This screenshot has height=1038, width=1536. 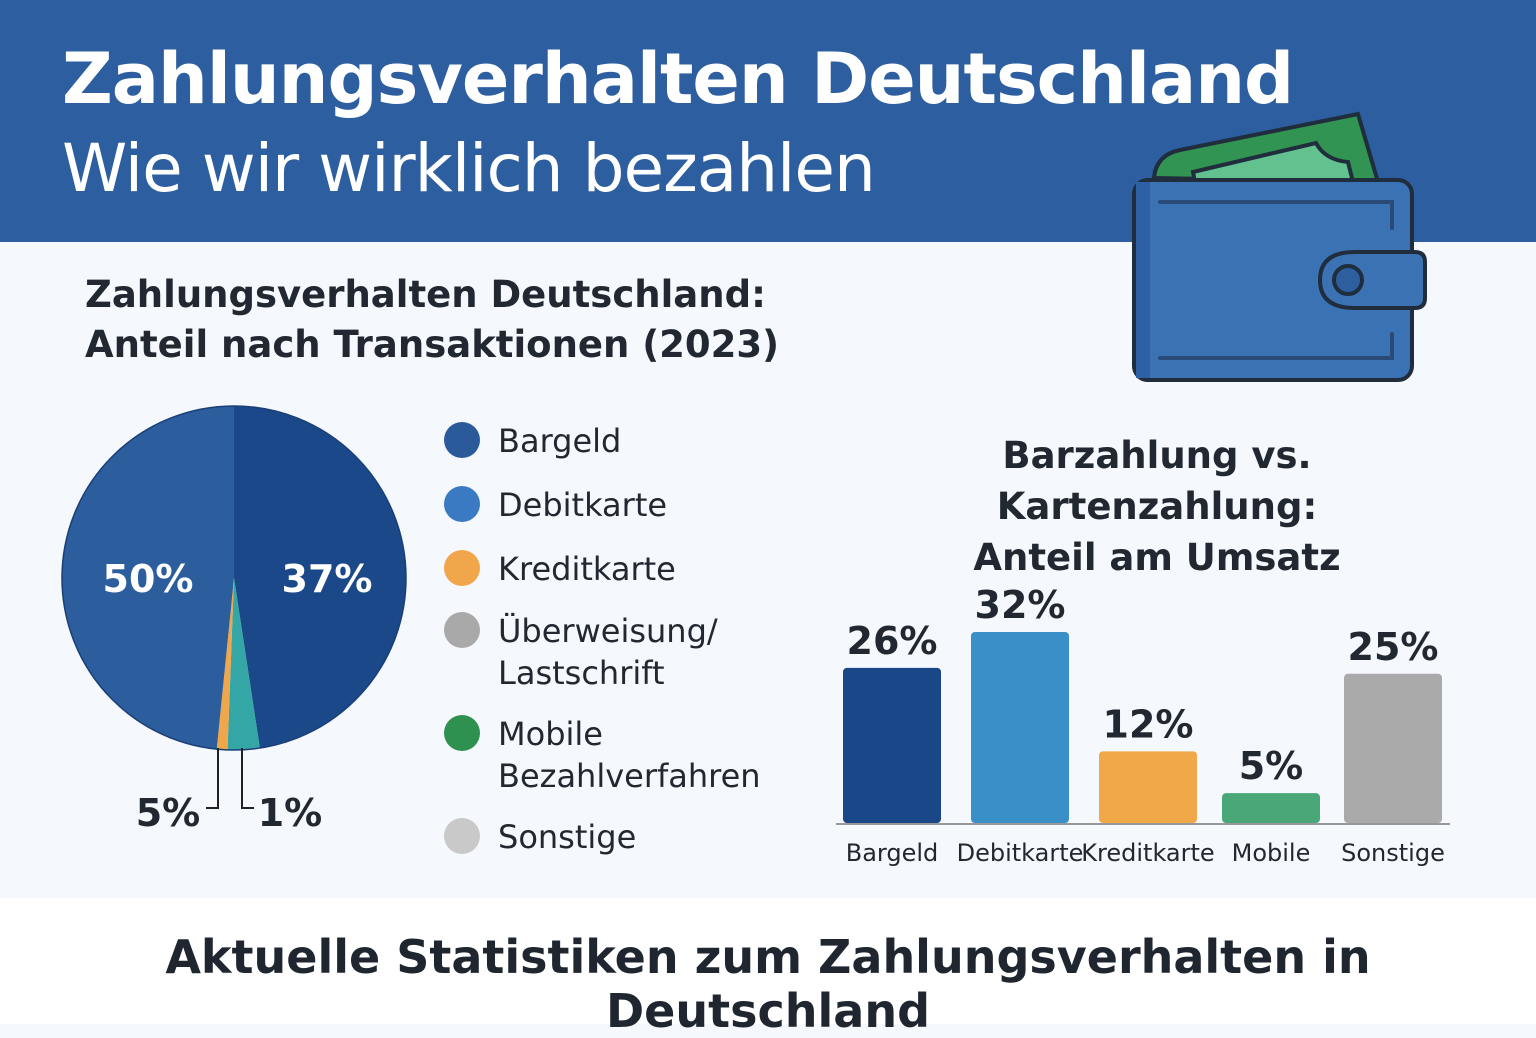 I want to click on bar-debitkarte, so click(x=1020, y=727).